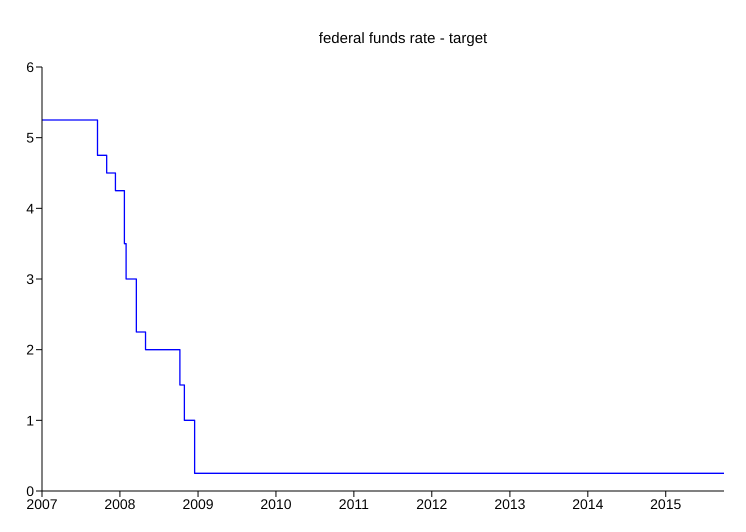 This screenshot has width=746, height=532. Describe the element at coordinates (354, 504) in the screenshot. I see `x-tick-label: 2011` at that location.